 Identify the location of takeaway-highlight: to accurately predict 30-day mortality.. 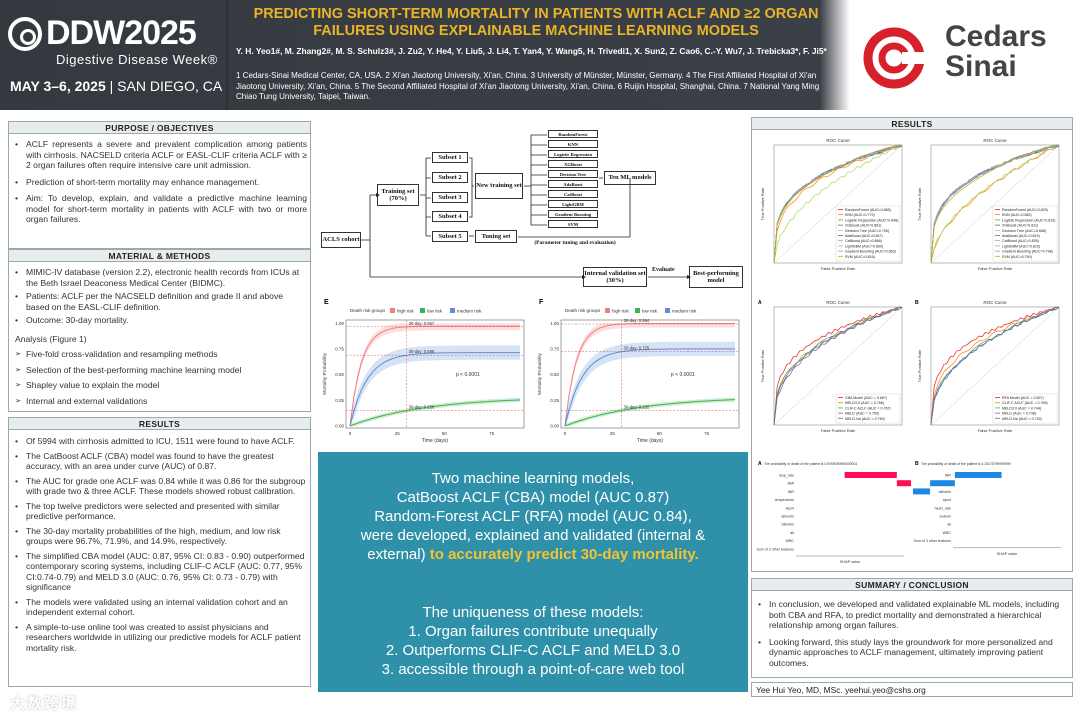
(564, 554).